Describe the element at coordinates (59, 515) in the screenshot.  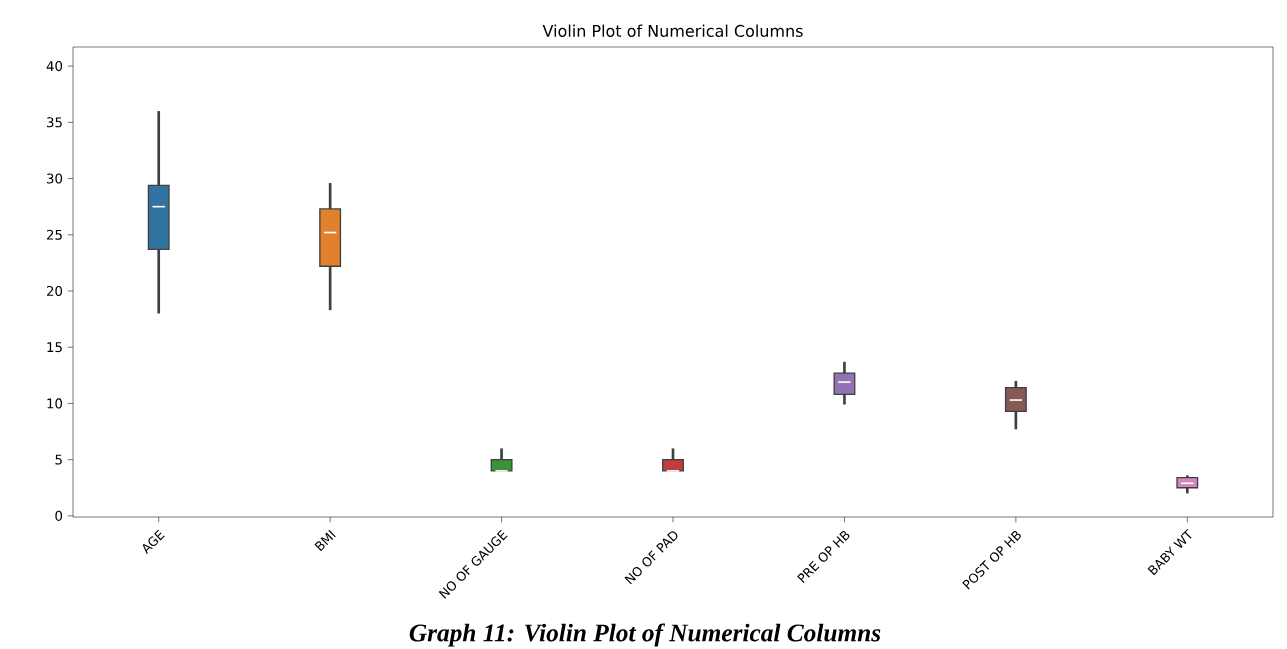
I see `y-tick-label: 0` at that location.